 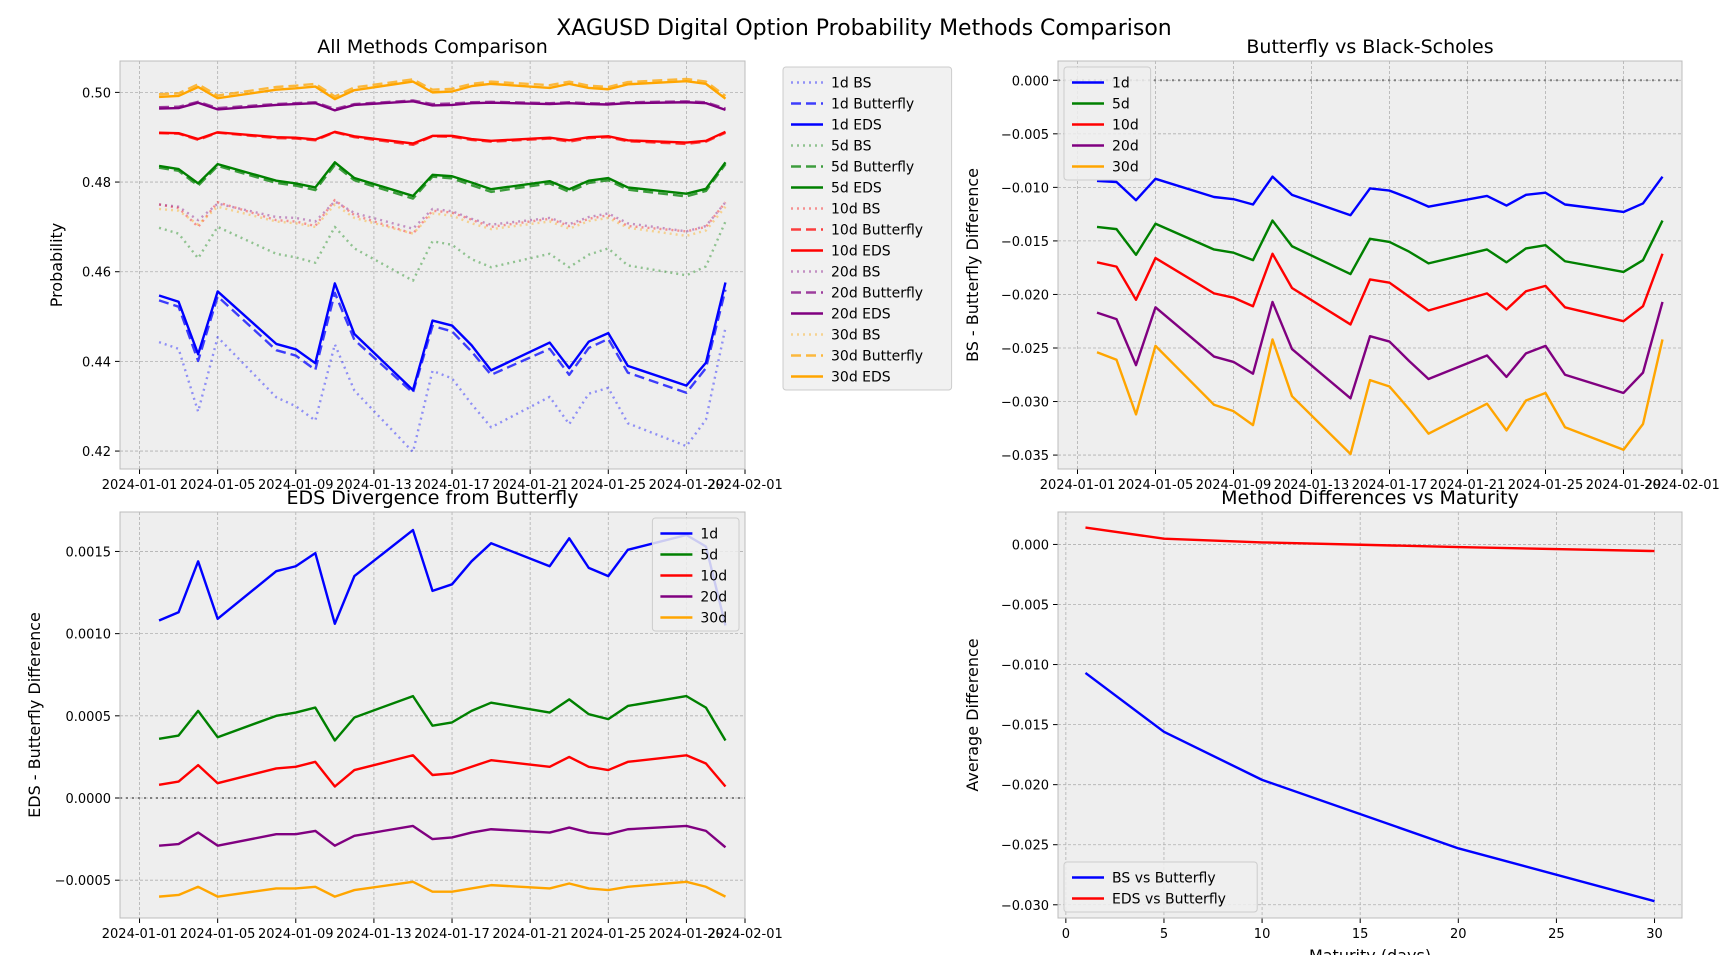 I want to click on y-tick-label: 0.50, so click(x=96, y=93).